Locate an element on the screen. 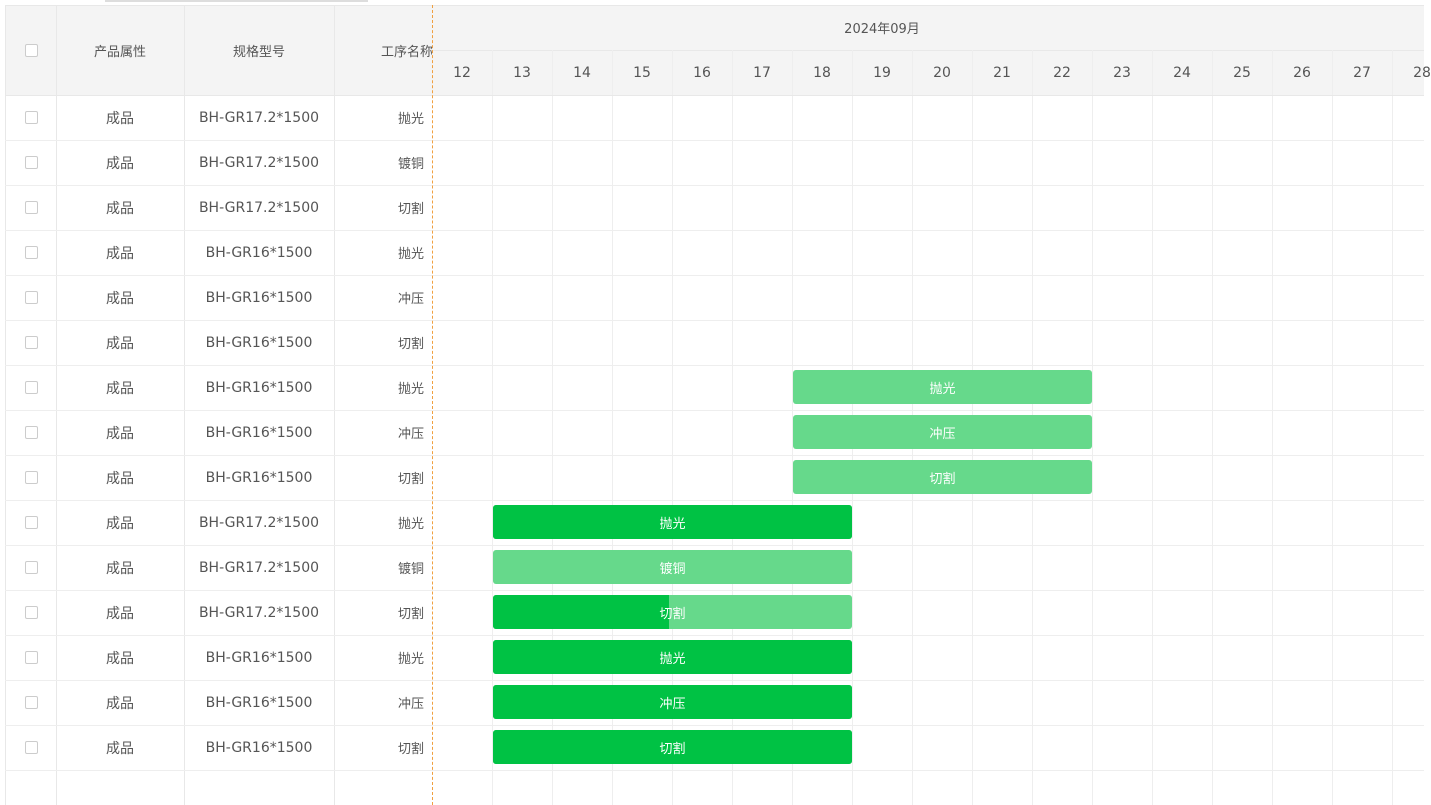  day-label: 22 is located at coordinates (1062, 72).